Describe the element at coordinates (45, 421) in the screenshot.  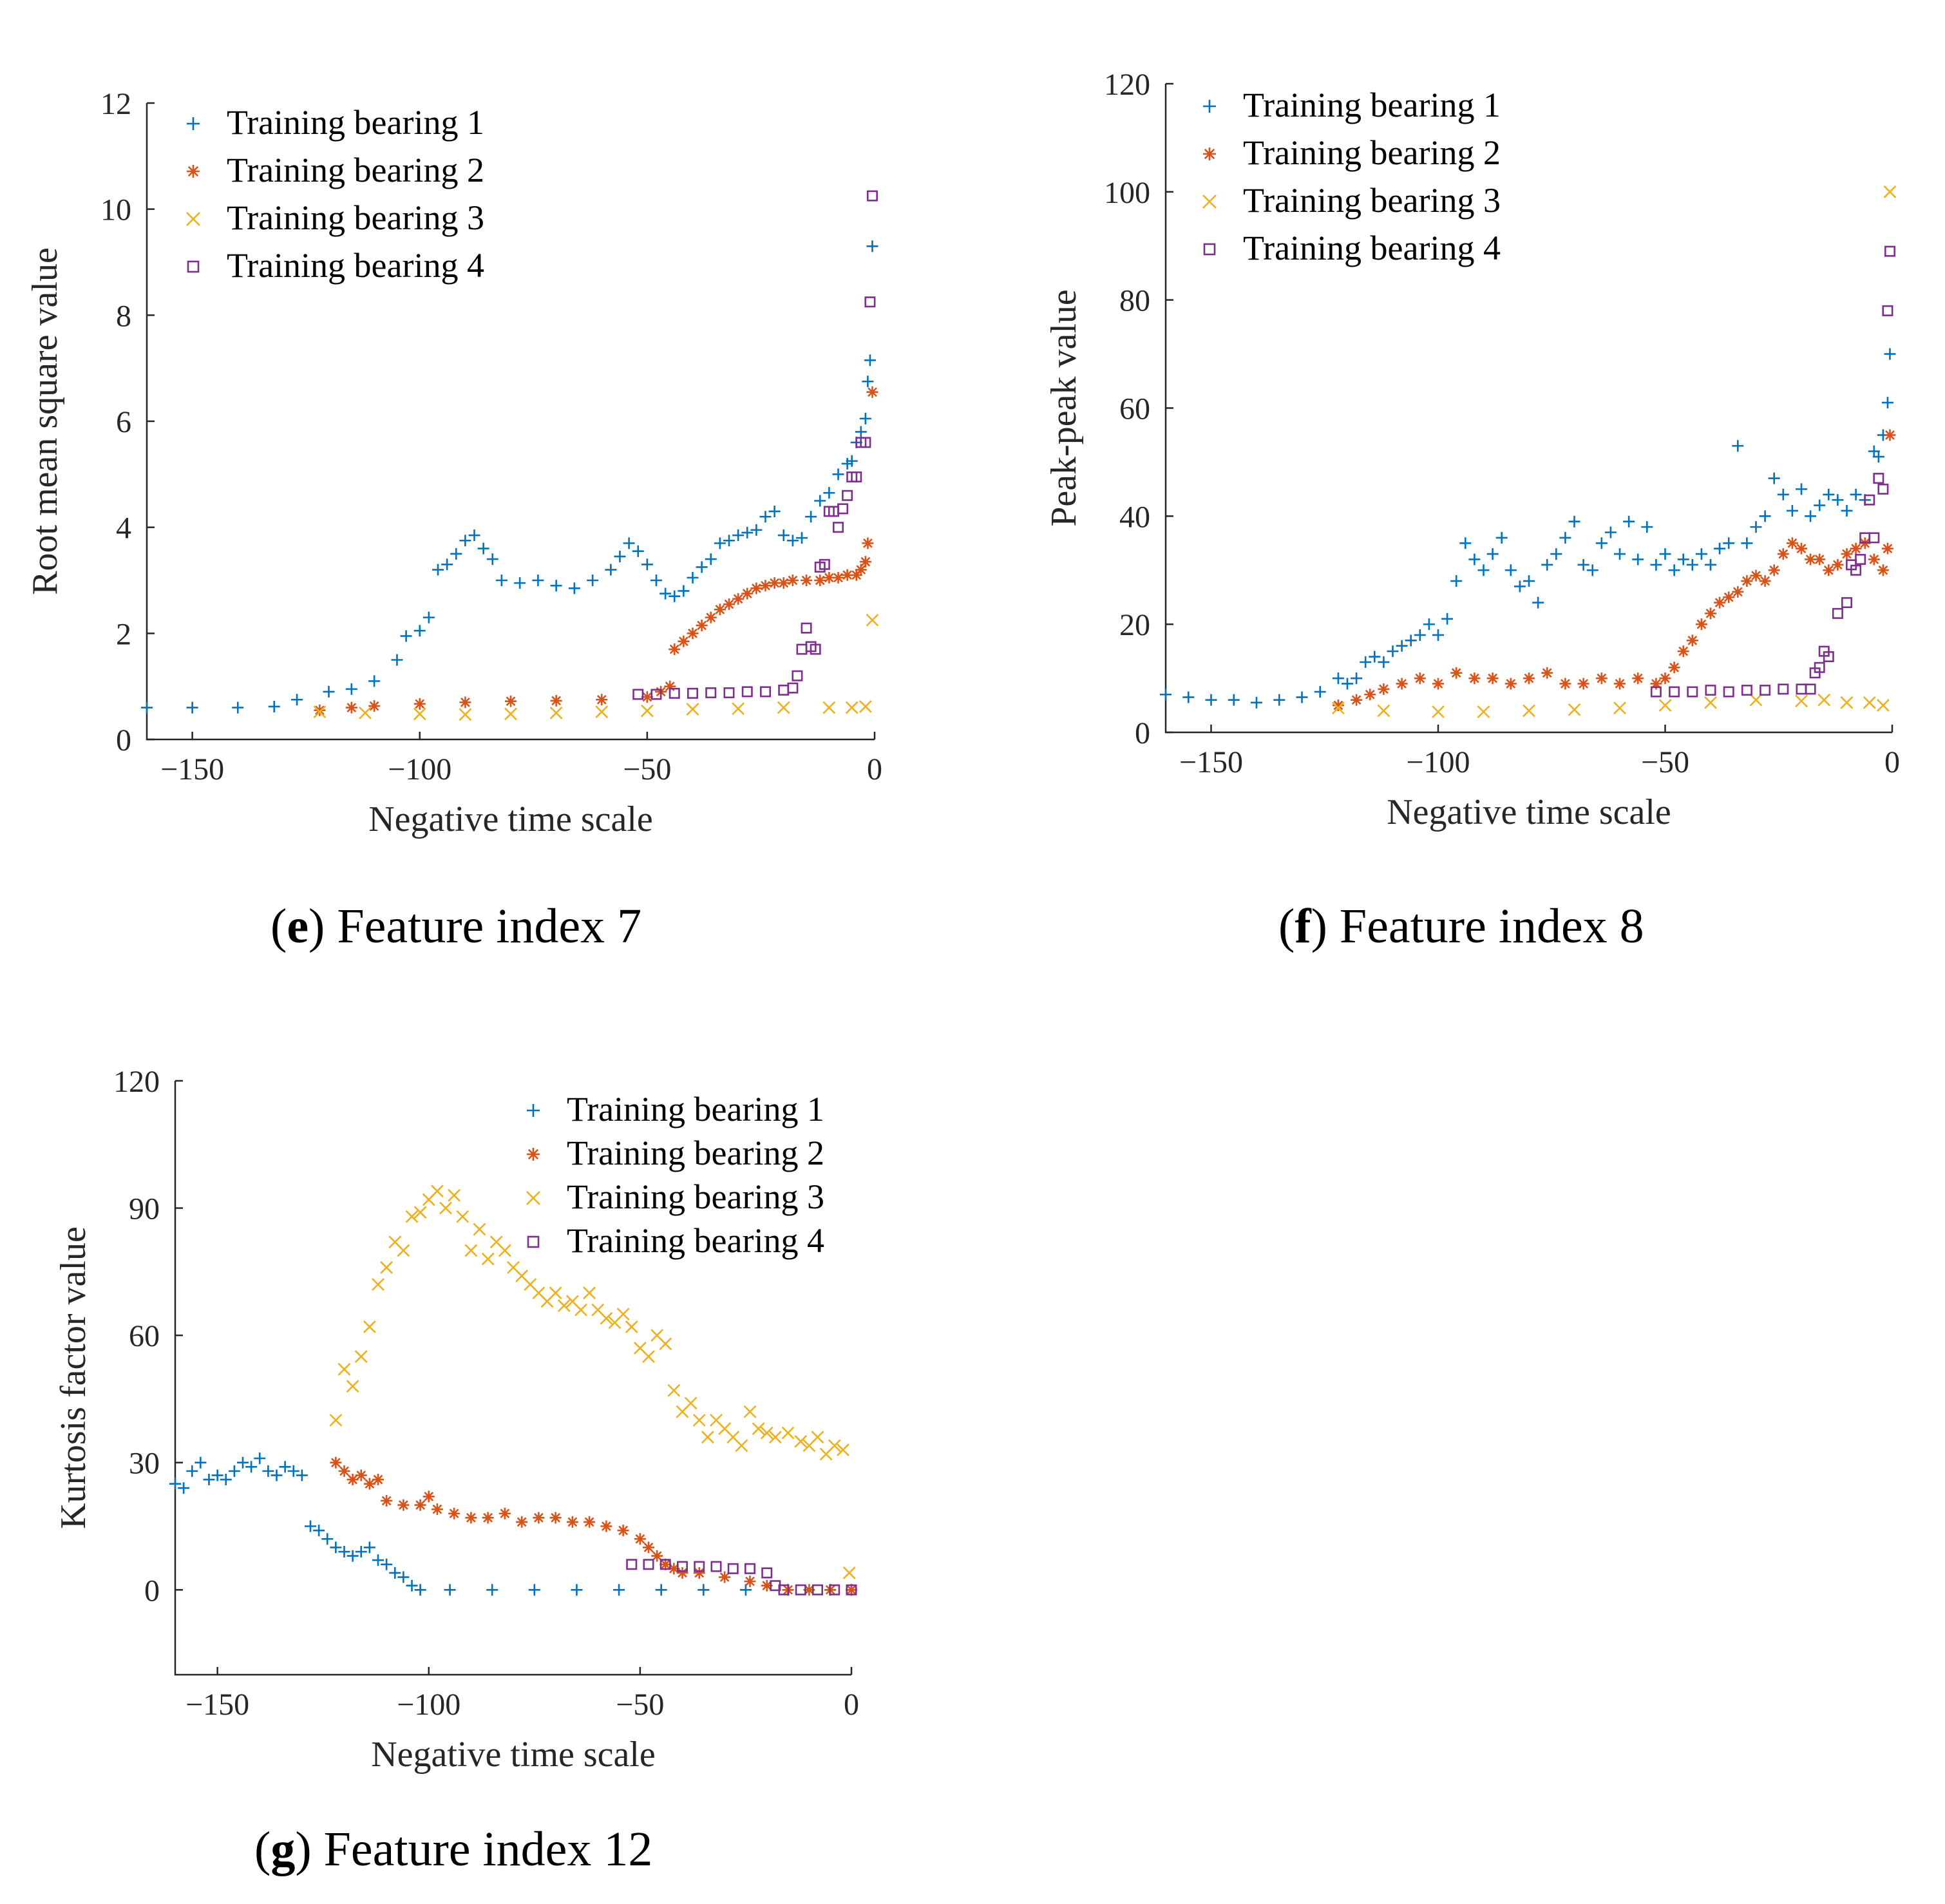
I see `y-axis-title: Root mean square value` at that location.